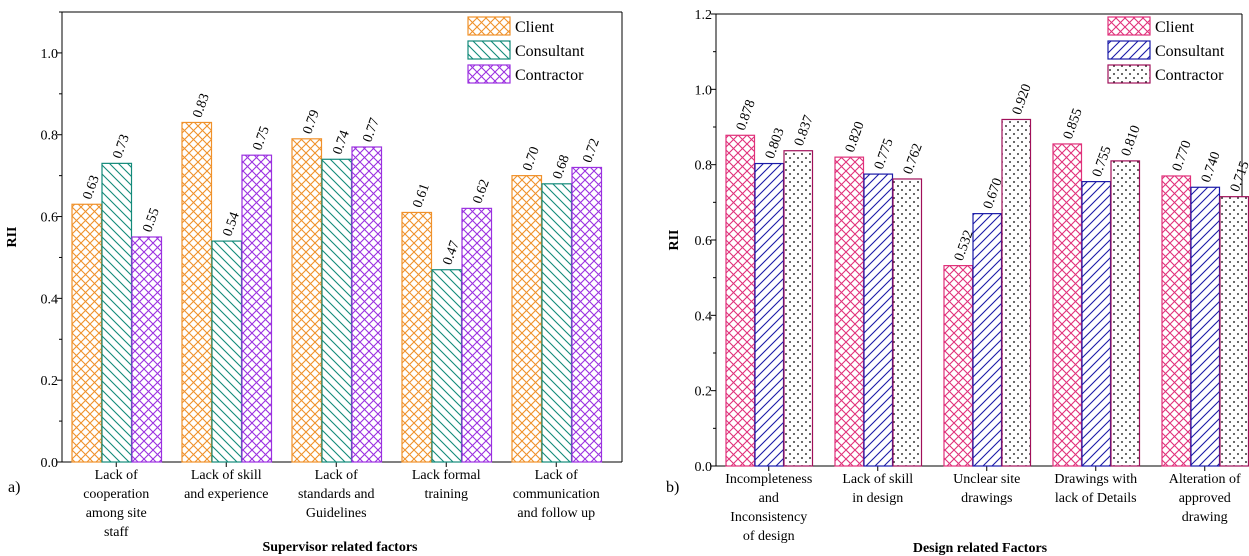 The width and height of the screenshot is (1249, 556). What do you see at coordinates (556, 513) in the screenshot?
I see `x-category-label: and follow up` at bounding box center [556, 513].